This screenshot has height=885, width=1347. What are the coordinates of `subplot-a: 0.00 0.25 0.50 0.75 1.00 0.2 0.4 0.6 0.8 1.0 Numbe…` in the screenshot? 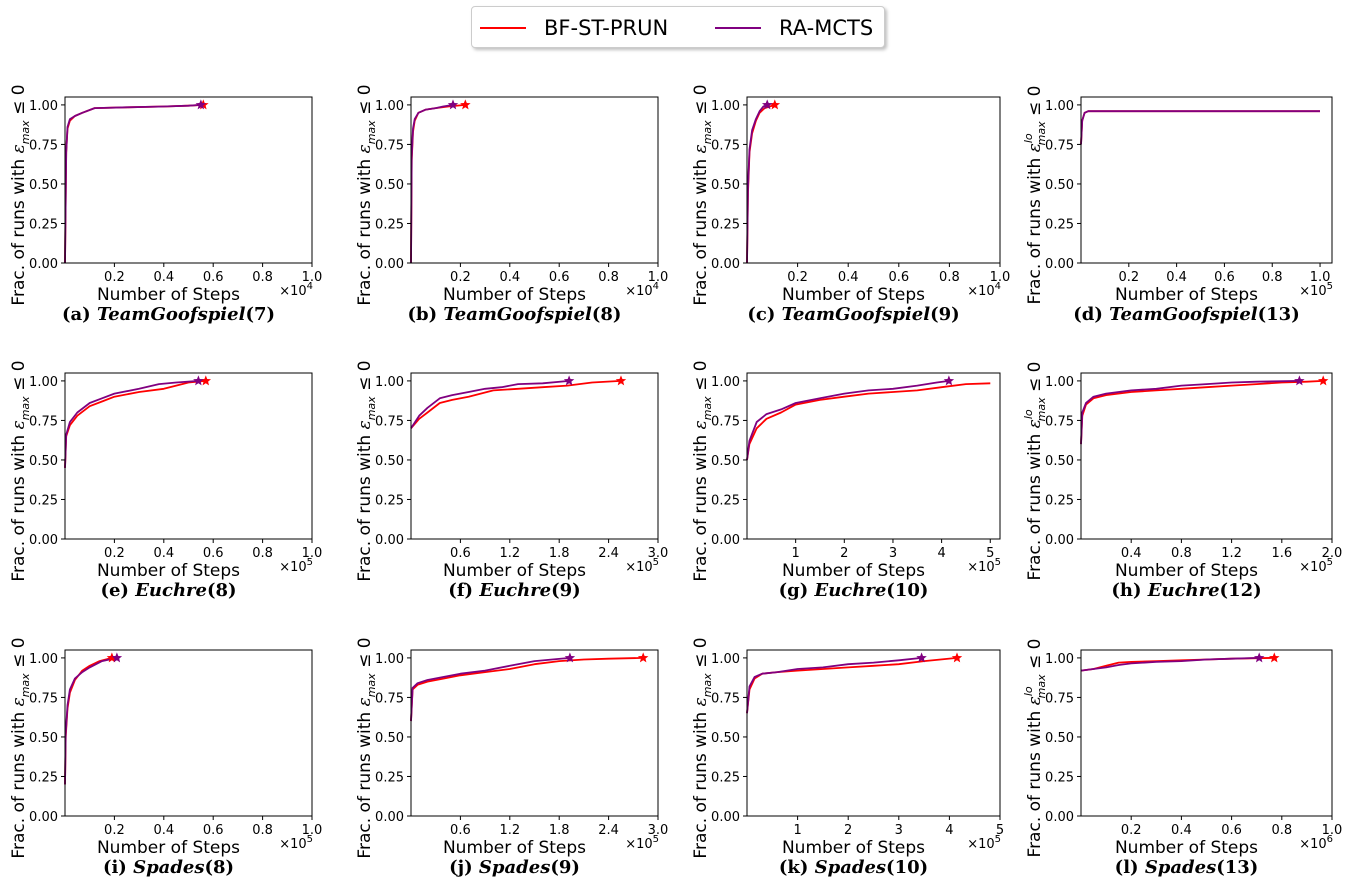 It's located at (165, 204).